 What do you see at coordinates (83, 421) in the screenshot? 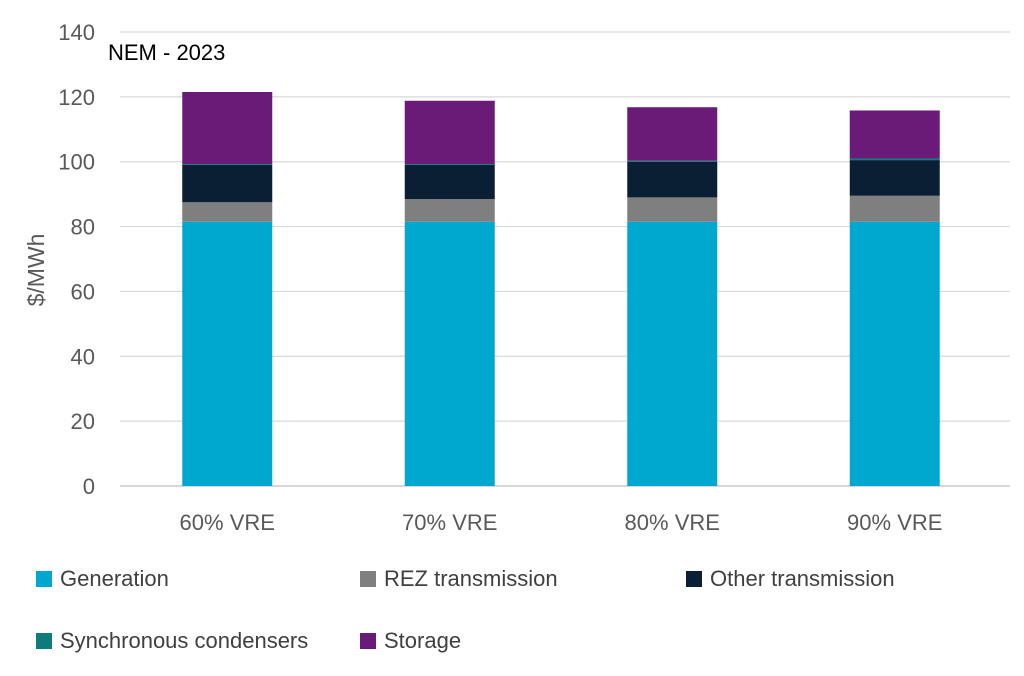
I see `y-tick-label: 20` at bounding box center [83, 421].